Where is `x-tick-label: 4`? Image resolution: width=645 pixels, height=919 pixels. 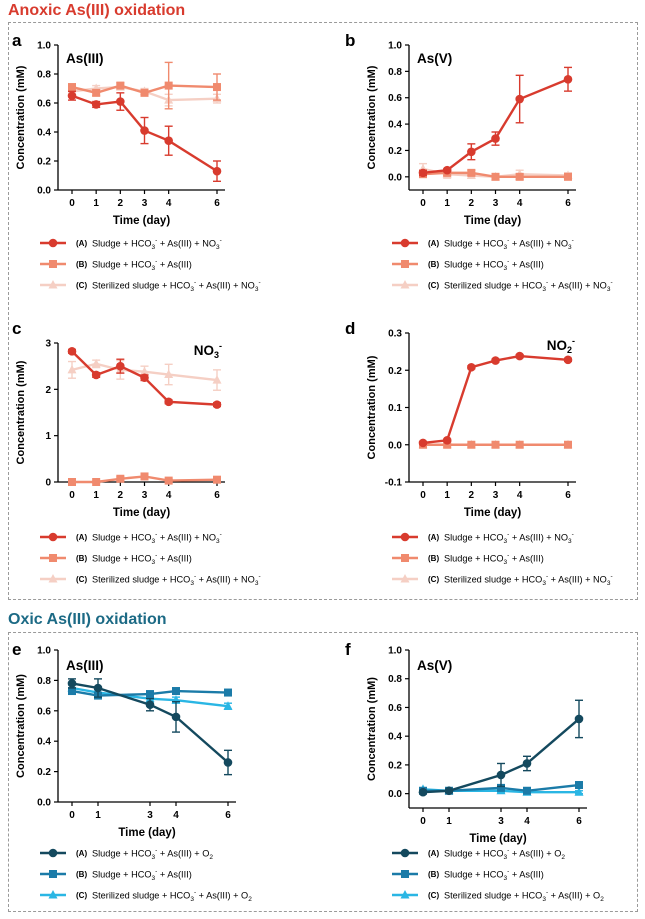
x-tick-label: 4 is located at coordinates (176, 815).